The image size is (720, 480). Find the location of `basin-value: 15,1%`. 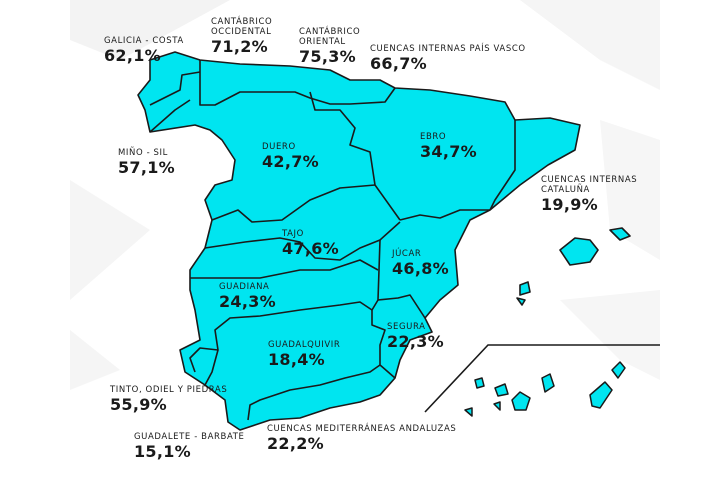

basin-value: 15,1% is located at coordinates (163, 451).